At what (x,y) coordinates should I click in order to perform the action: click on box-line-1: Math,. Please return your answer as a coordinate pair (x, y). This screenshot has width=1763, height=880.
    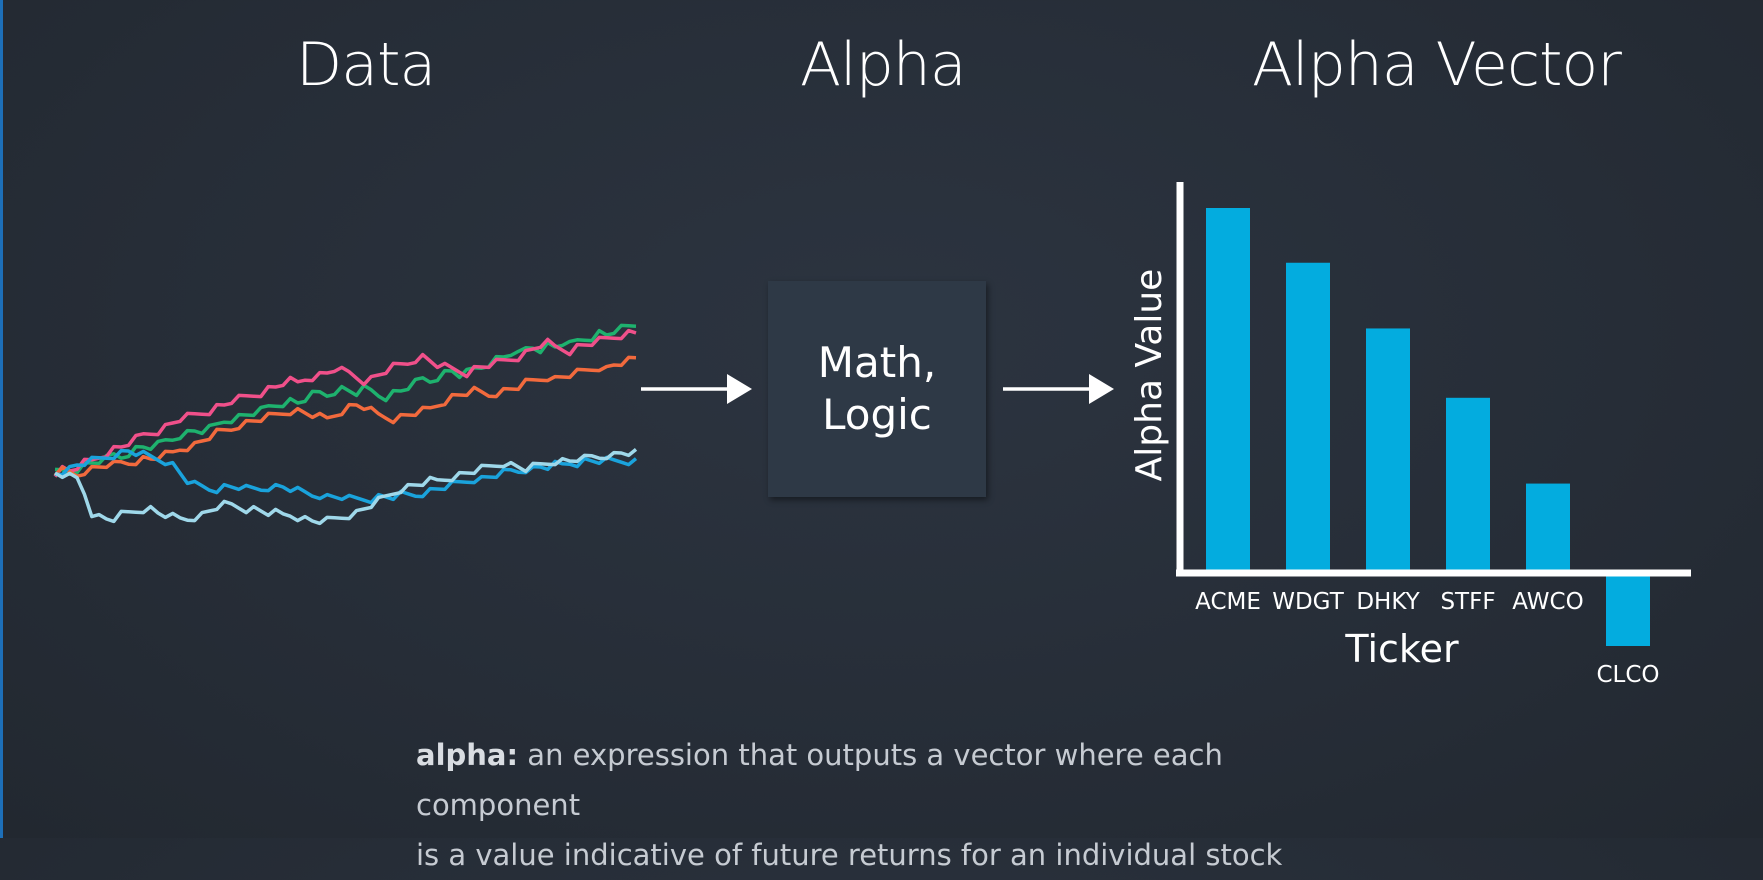
    Looking at the image, I should click on (877, 362).